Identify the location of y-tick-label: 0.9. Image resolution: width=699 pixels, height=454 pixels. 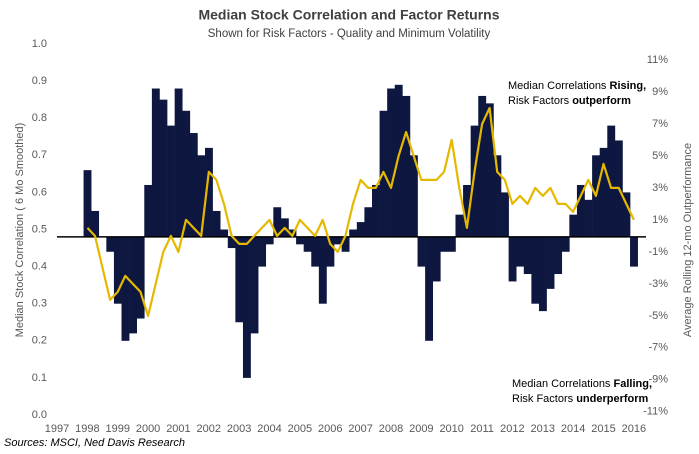
(39, 81).